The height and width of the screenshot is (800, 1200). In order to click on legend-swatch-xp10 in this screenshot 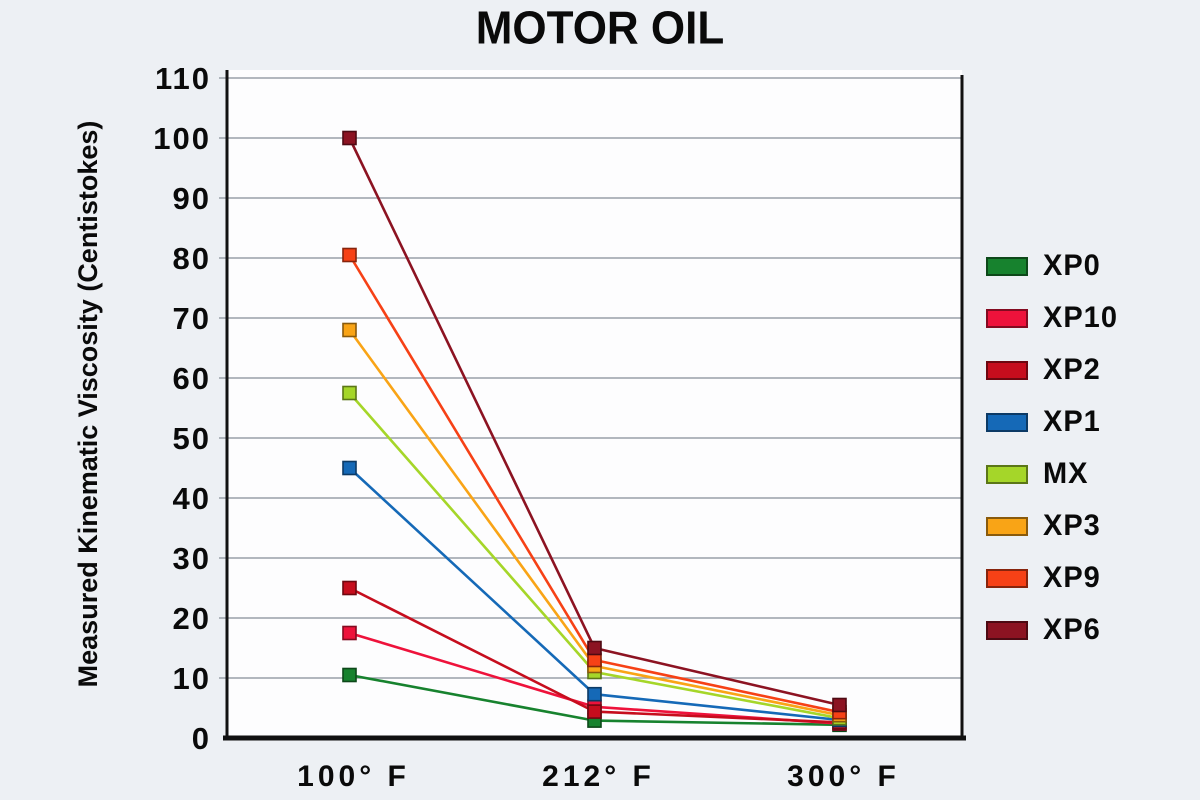, I will do `click(1007, 318)`.